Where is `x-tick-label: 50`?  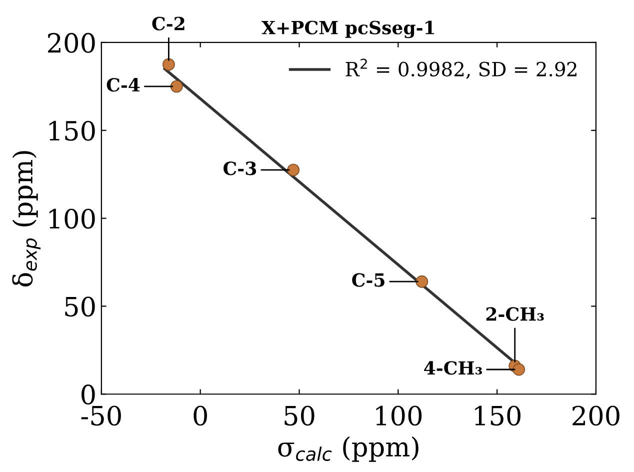 x-tick-label: 50 is located at coordinates (299, 416).